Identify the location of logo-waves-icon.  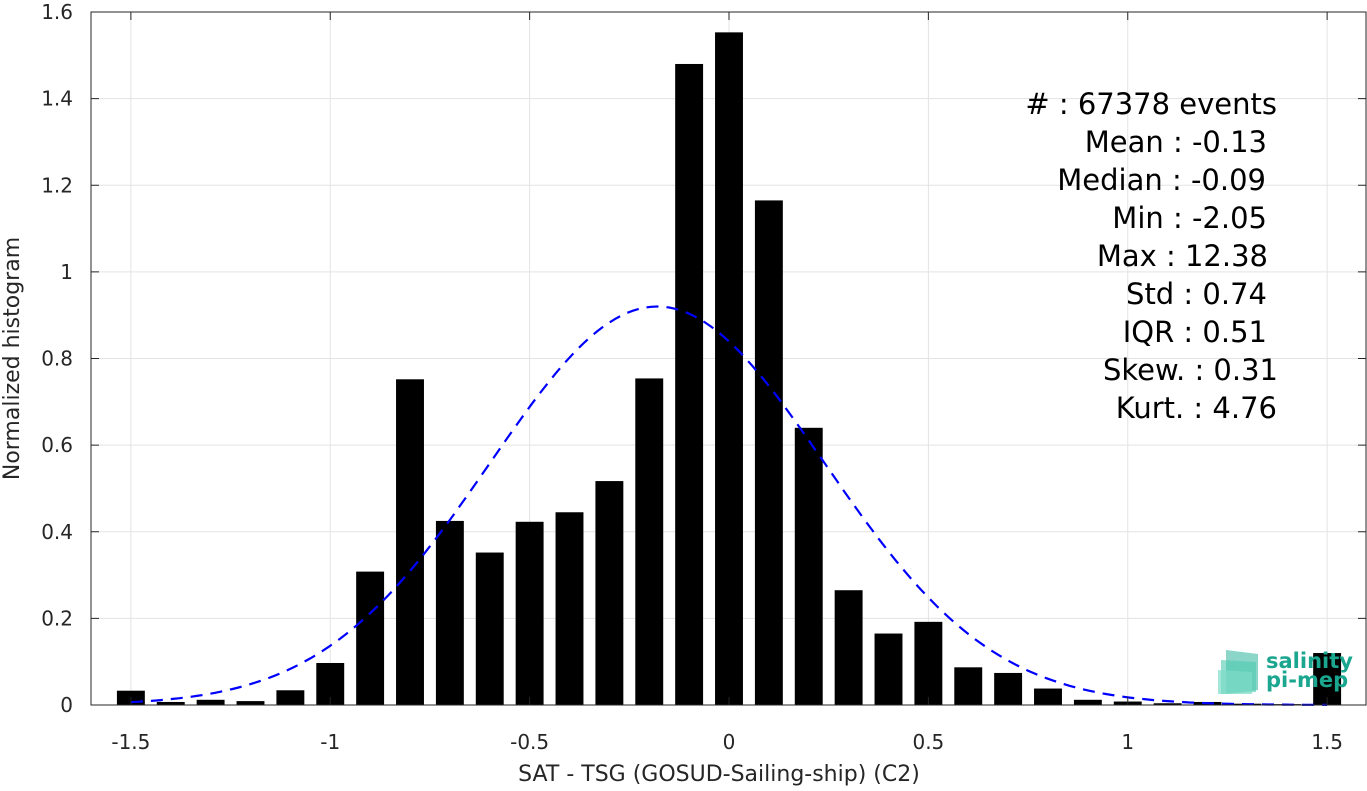
(1238, 672).